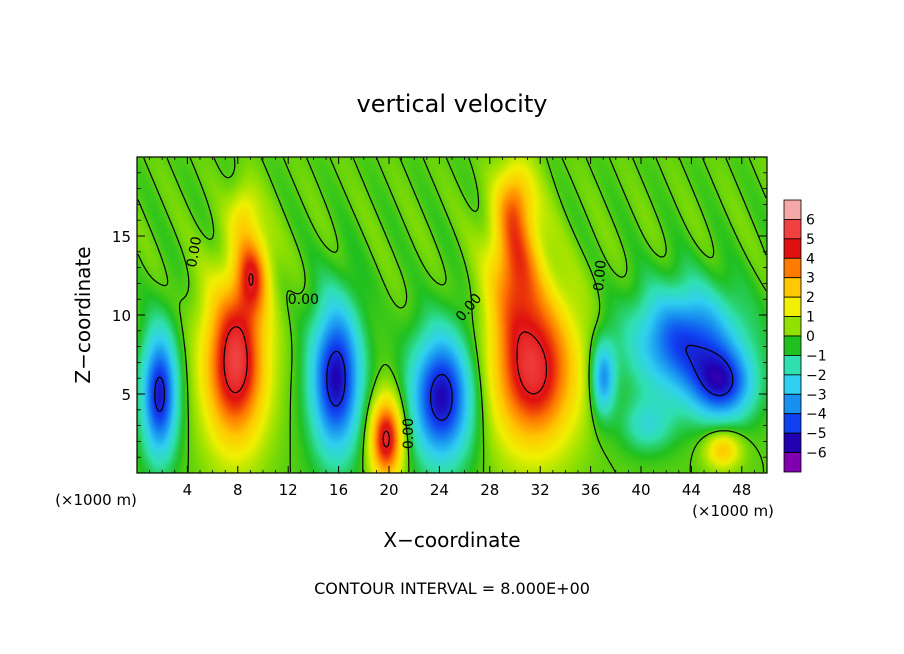  I want to click on colorbar-label: −5, so click(816, 434).